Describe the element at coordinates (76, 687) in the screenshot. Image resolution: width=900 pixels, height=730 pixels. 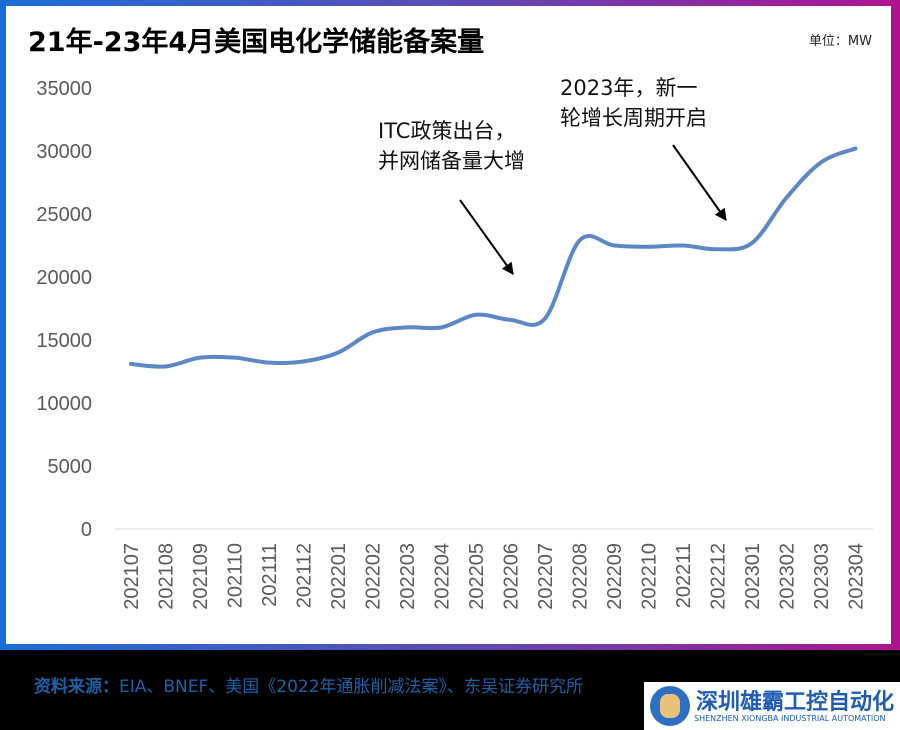
I see `source-label: 资料来源：` at that location.